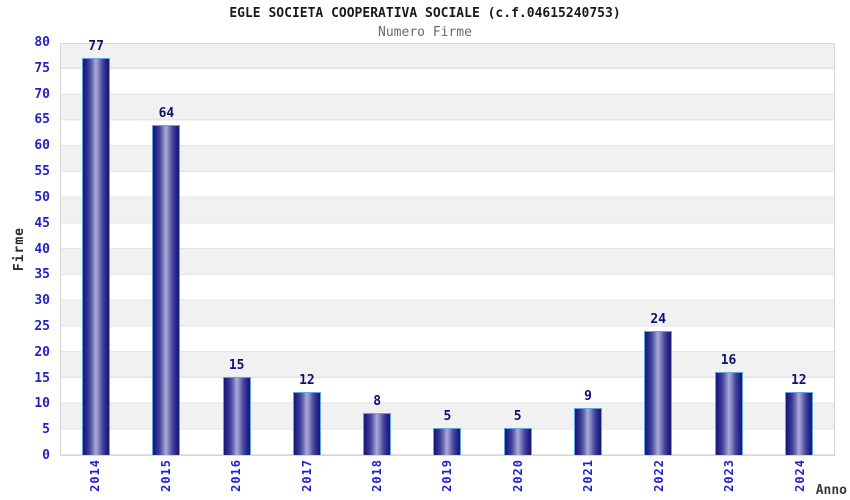 Image resolution: width=850 pixels, height=500 pixels. Describe the element at coordinates (447, 417) in the screenshot. I see `bar-value-2019: 5` at that location.